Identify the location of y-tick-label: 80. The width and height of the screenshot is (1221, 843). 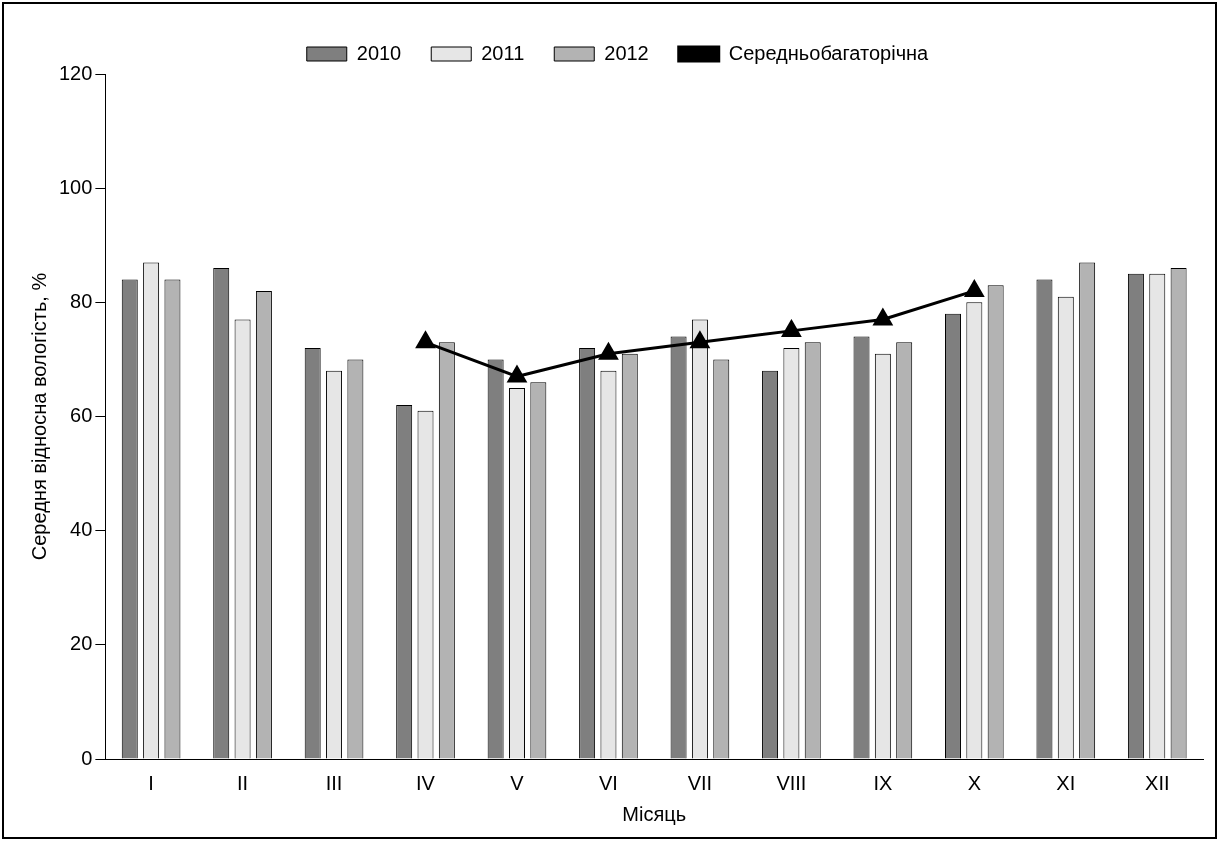
(81, 300).